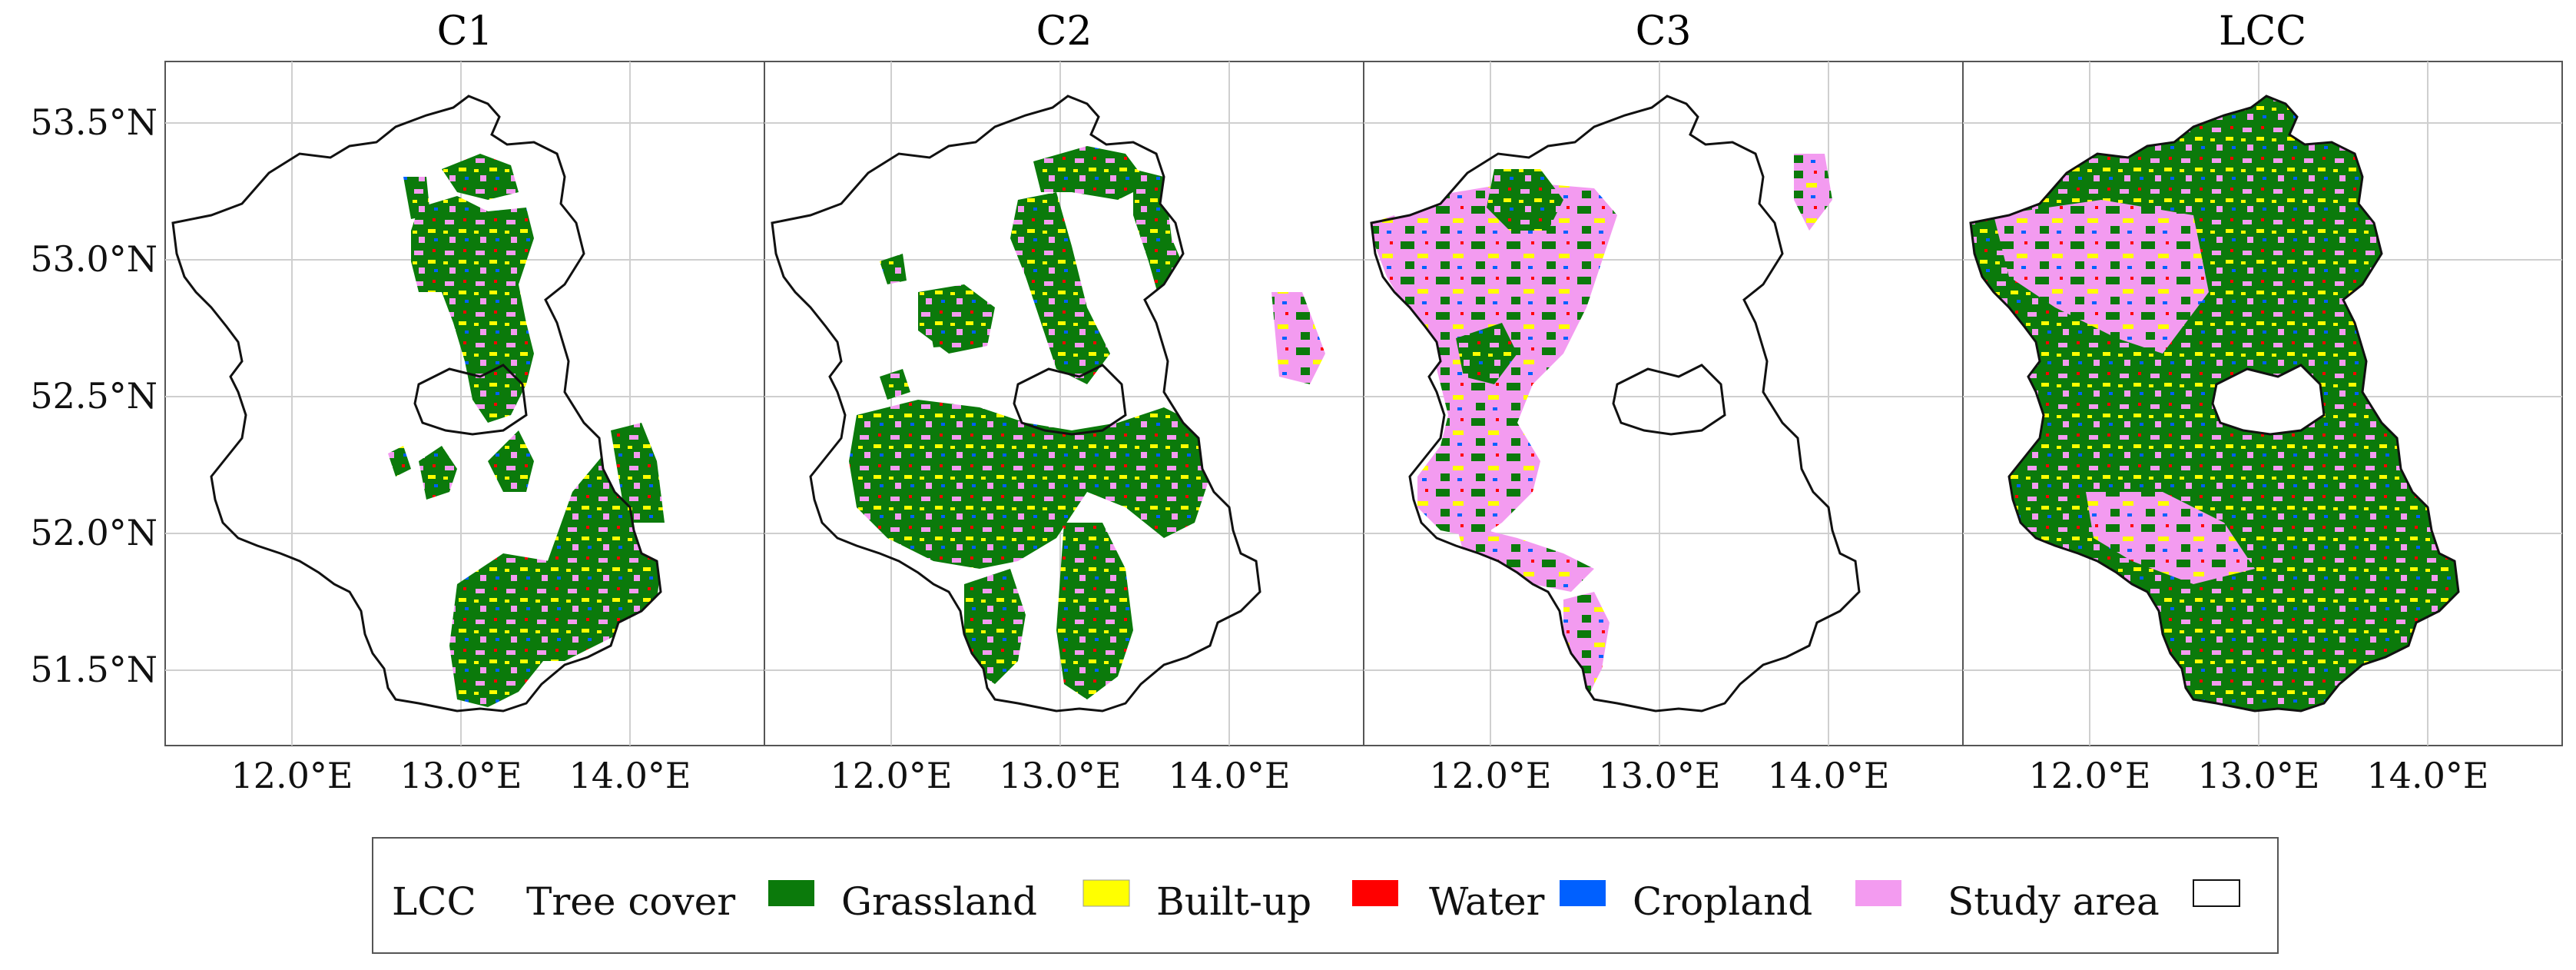 Image resolution: width=2576 pixels, height=970 pixels. What do you see at coordinates (2214, 404) in the screenshot?
I see `study-area-outline` at bounding box center [2214, 404].